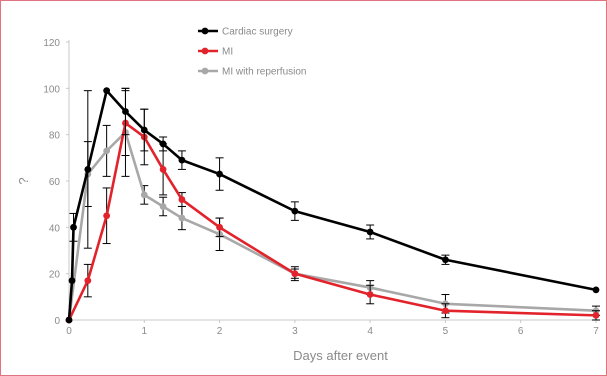  I want to click on y-tick-label: 120, so click(51, 43).